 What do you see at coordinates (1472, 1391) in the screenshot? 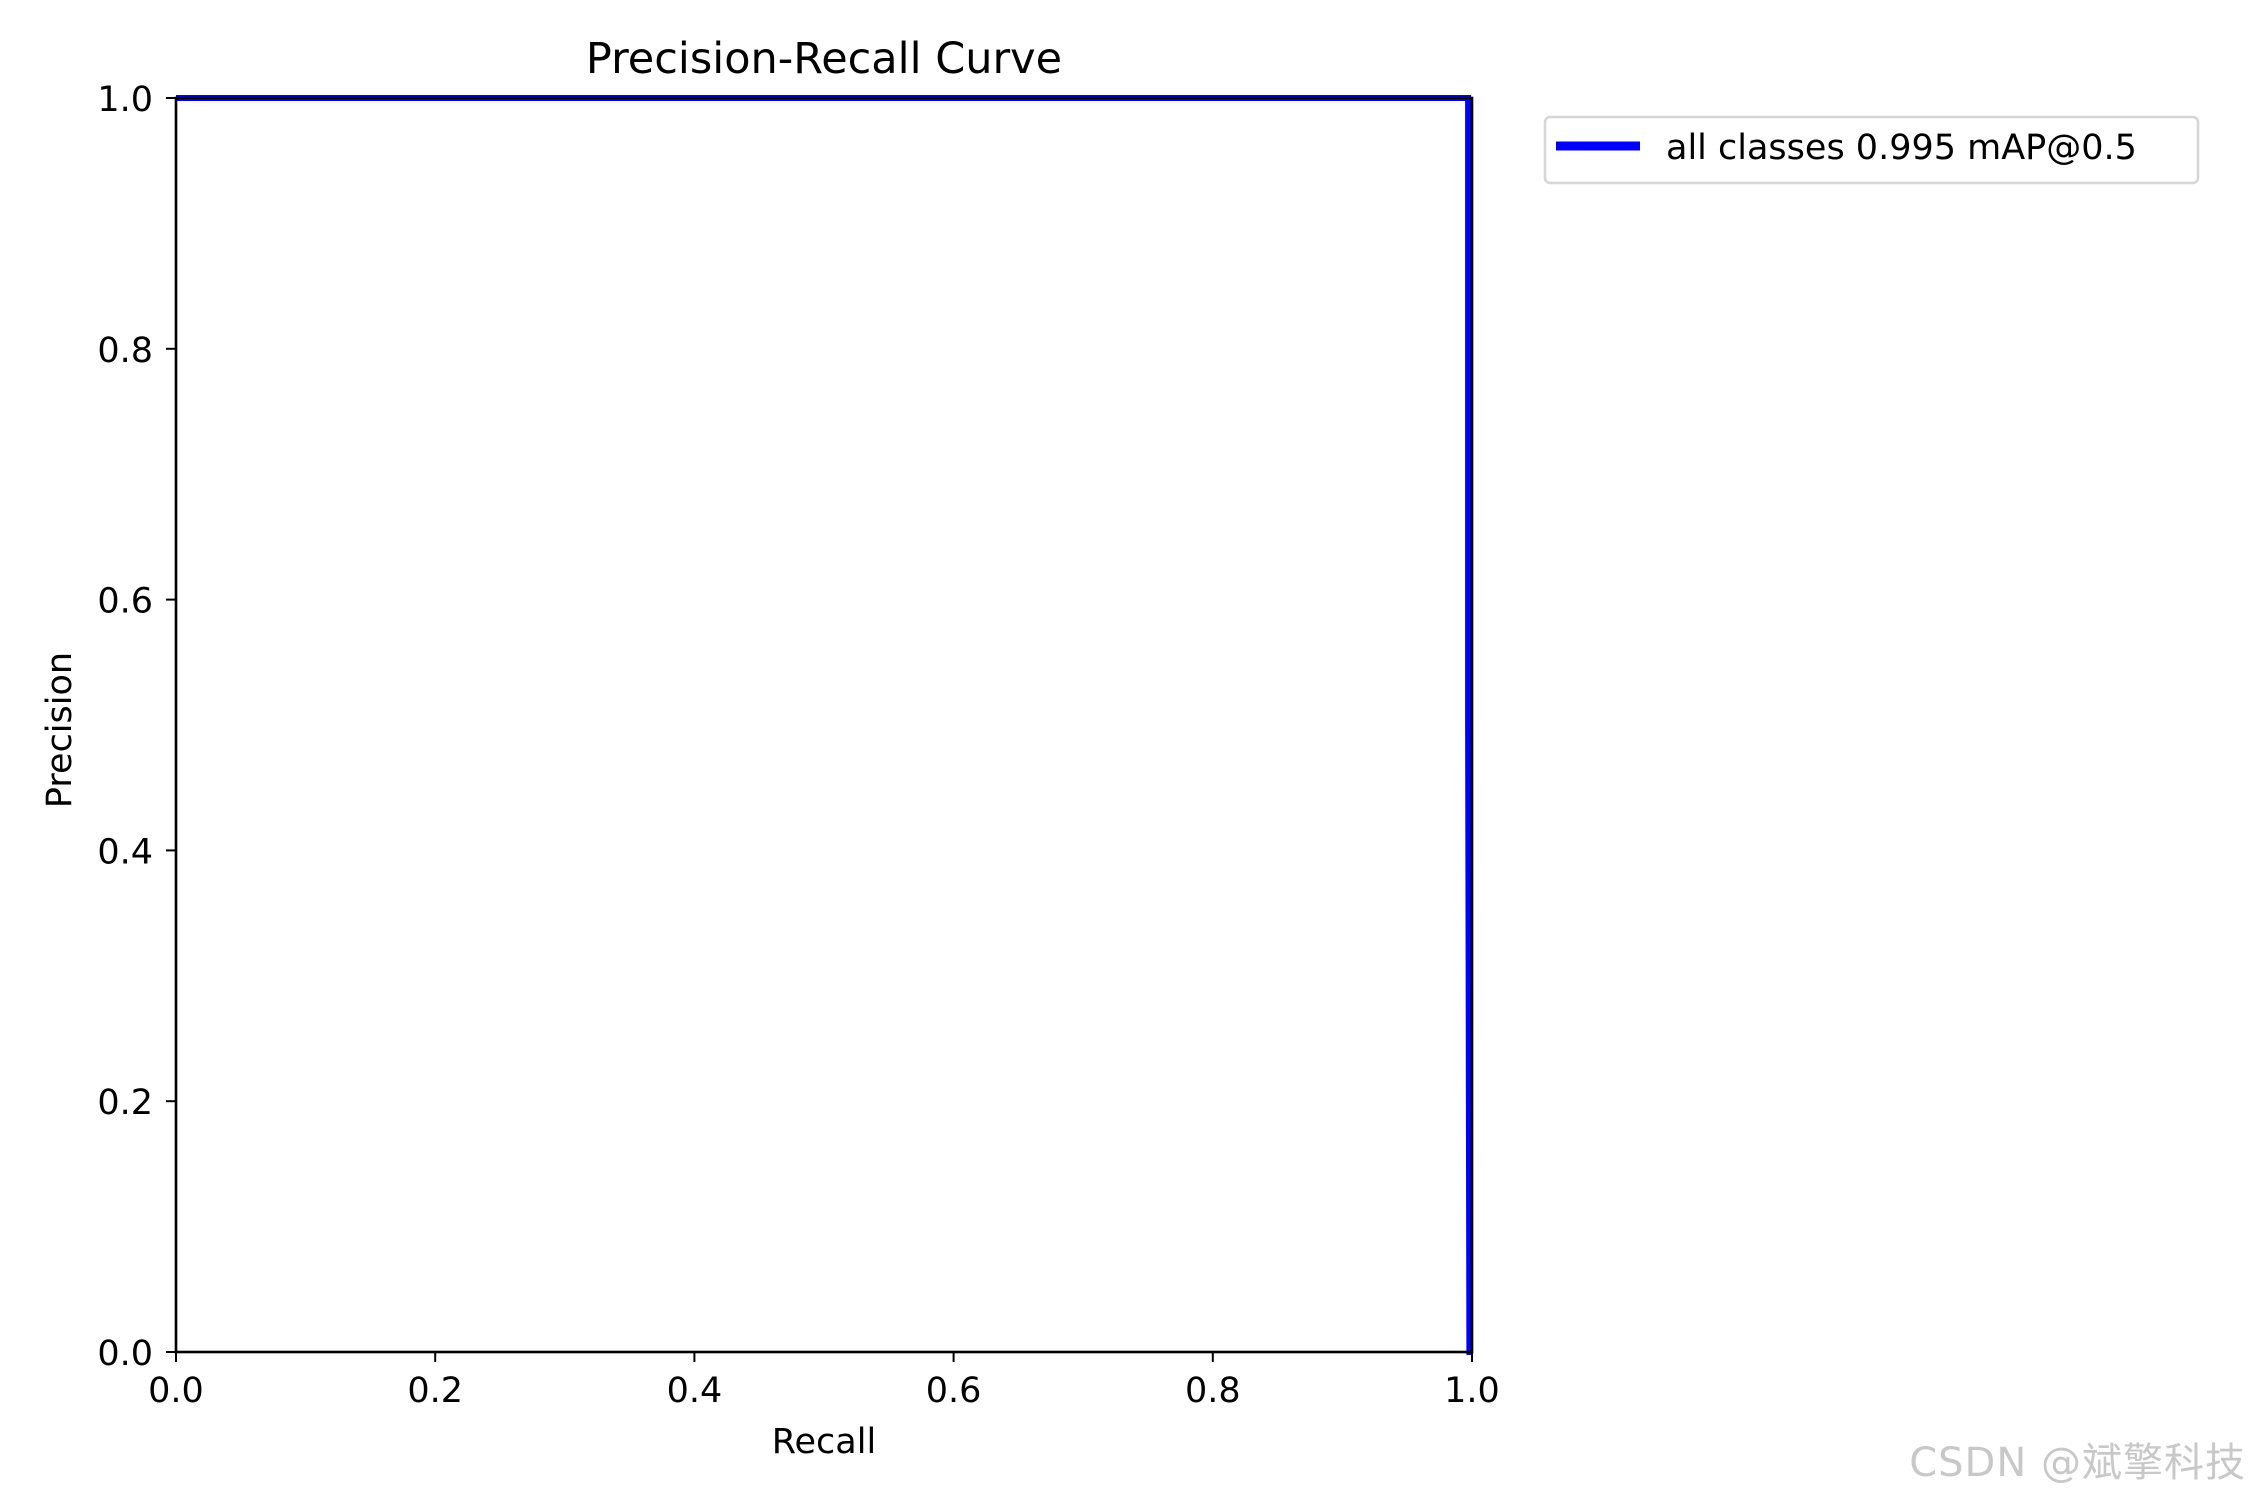
I see `x-tick-label: 1.0` at bounding box center [1472, 1391].